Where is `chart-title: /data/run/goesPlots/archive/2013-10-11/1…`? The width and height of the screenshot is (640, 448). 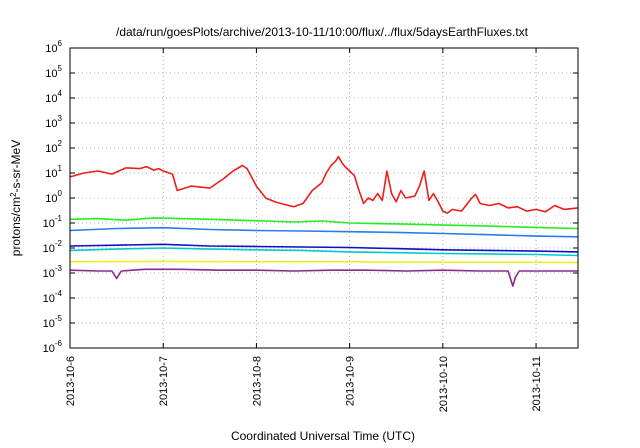
chart-title: /data/run/goesPlots/archive/2013-10-11/1… is located at coordinates (322, 32).